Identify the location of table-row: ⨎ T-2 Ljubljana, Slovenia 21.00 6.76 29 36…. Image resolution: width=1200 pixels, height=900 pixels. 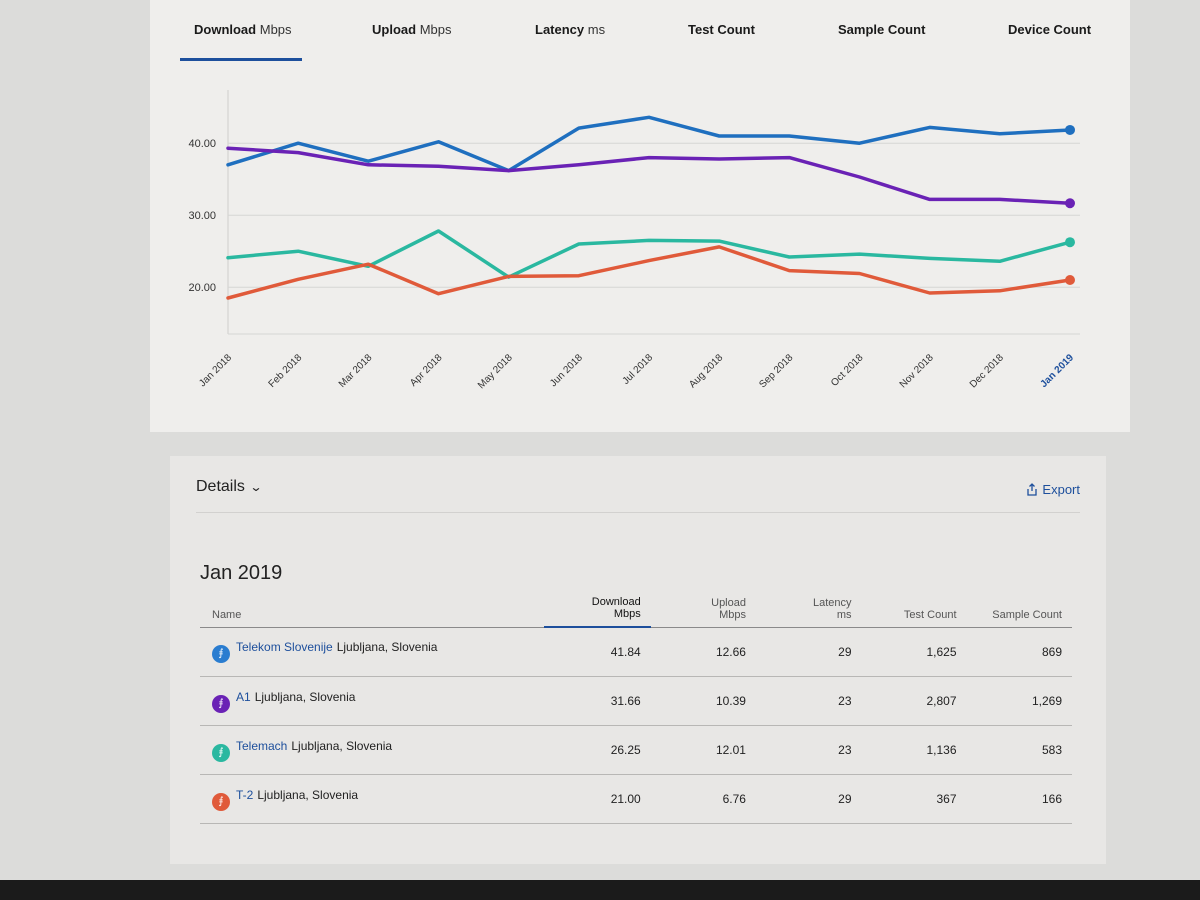
(636, 799).